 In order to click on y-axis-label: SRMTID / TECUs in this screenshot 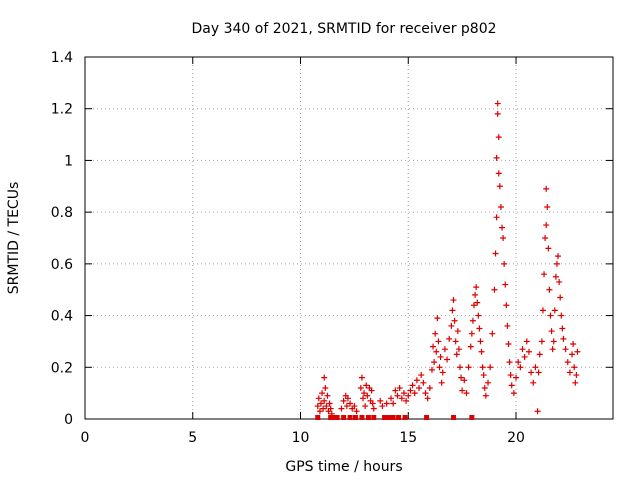, I will do `click(14, 238)`.